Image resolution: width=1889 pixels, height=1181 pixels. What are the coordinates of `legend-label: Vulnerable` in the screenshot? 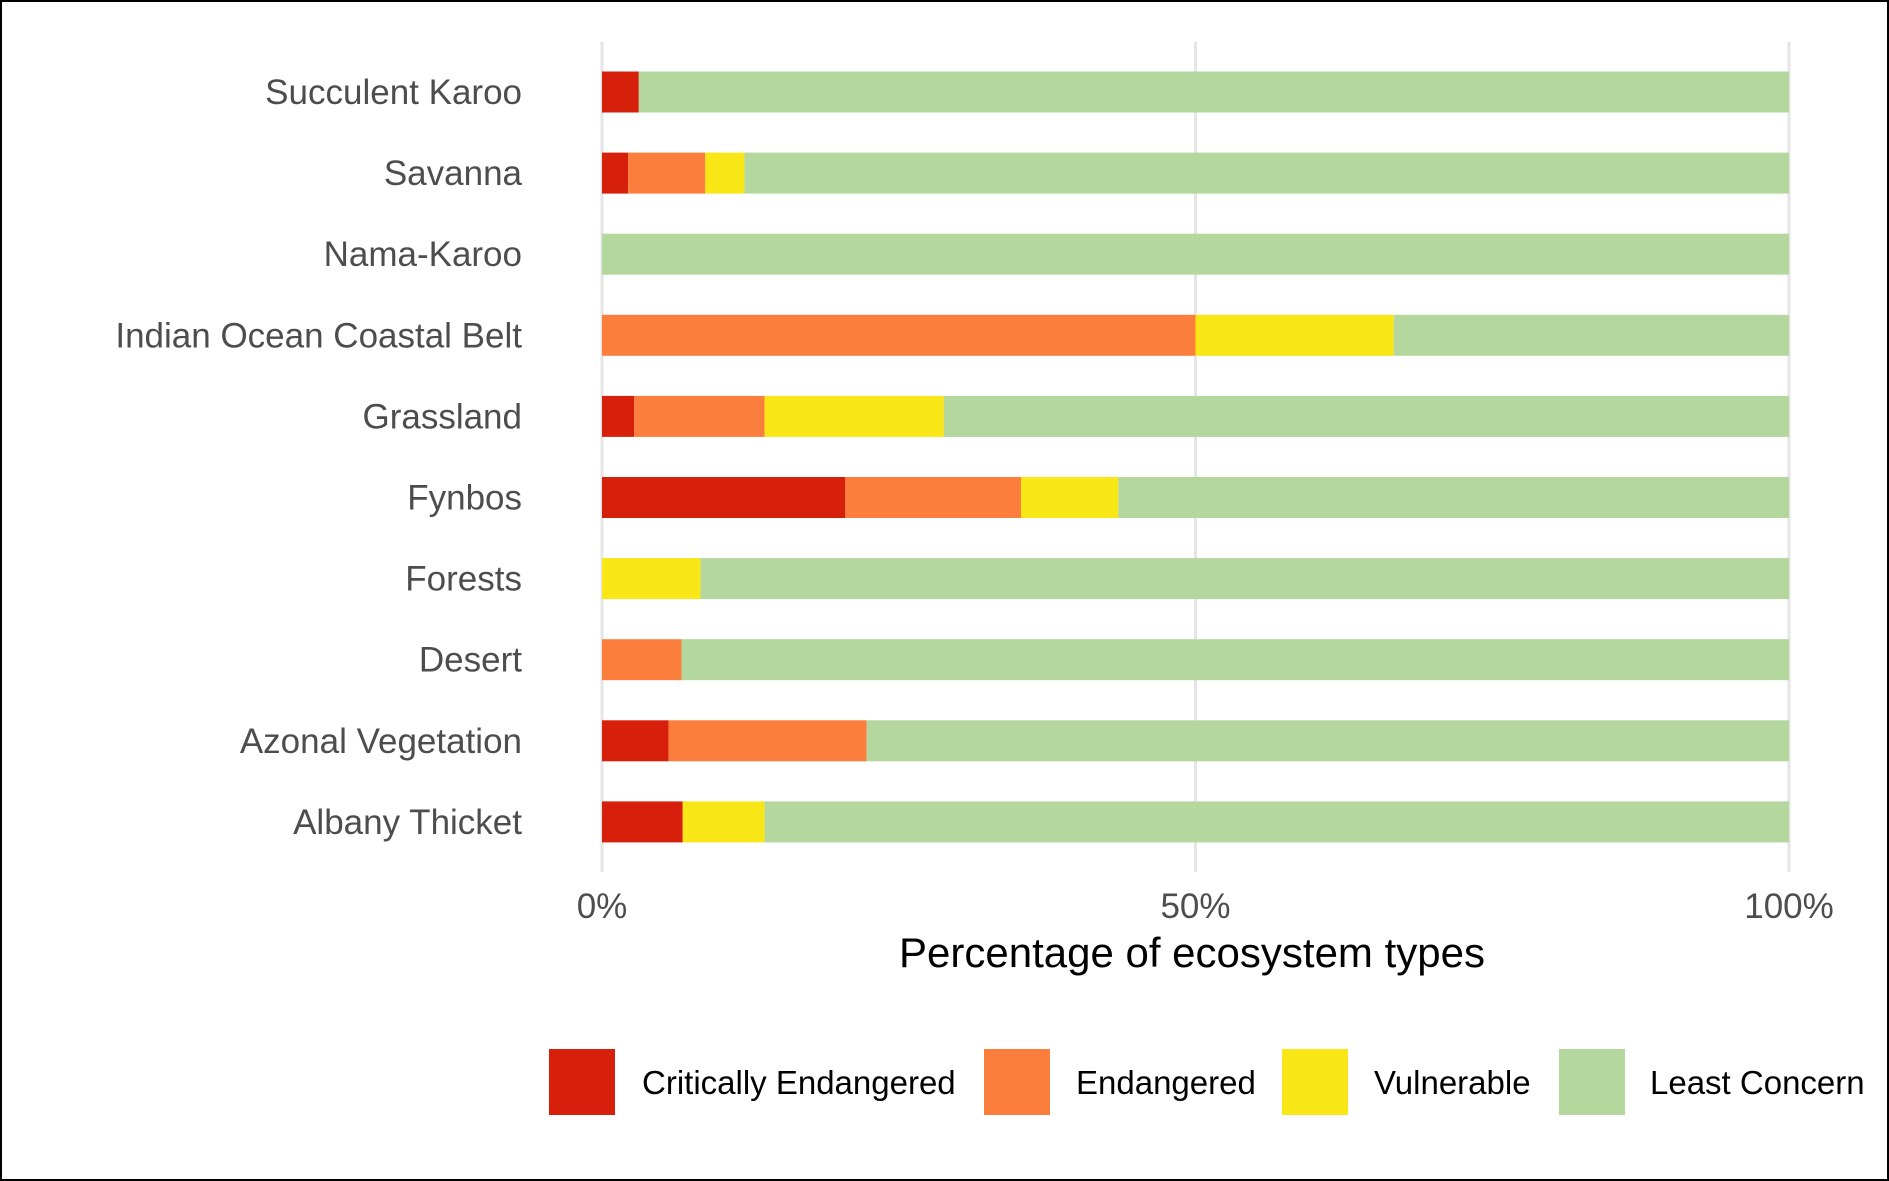 It's located at (1452, 1082).